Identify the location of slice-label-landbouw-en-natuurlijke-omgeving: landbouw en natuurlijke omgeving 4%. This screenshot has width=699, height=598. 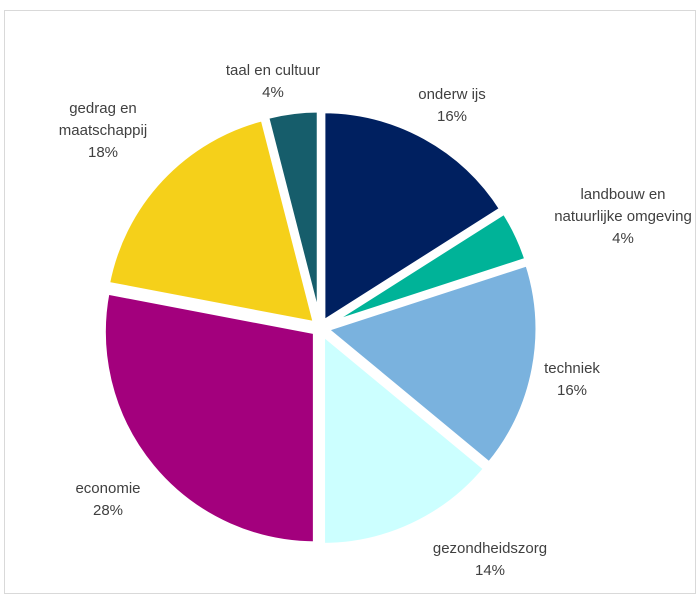
(623, 216).